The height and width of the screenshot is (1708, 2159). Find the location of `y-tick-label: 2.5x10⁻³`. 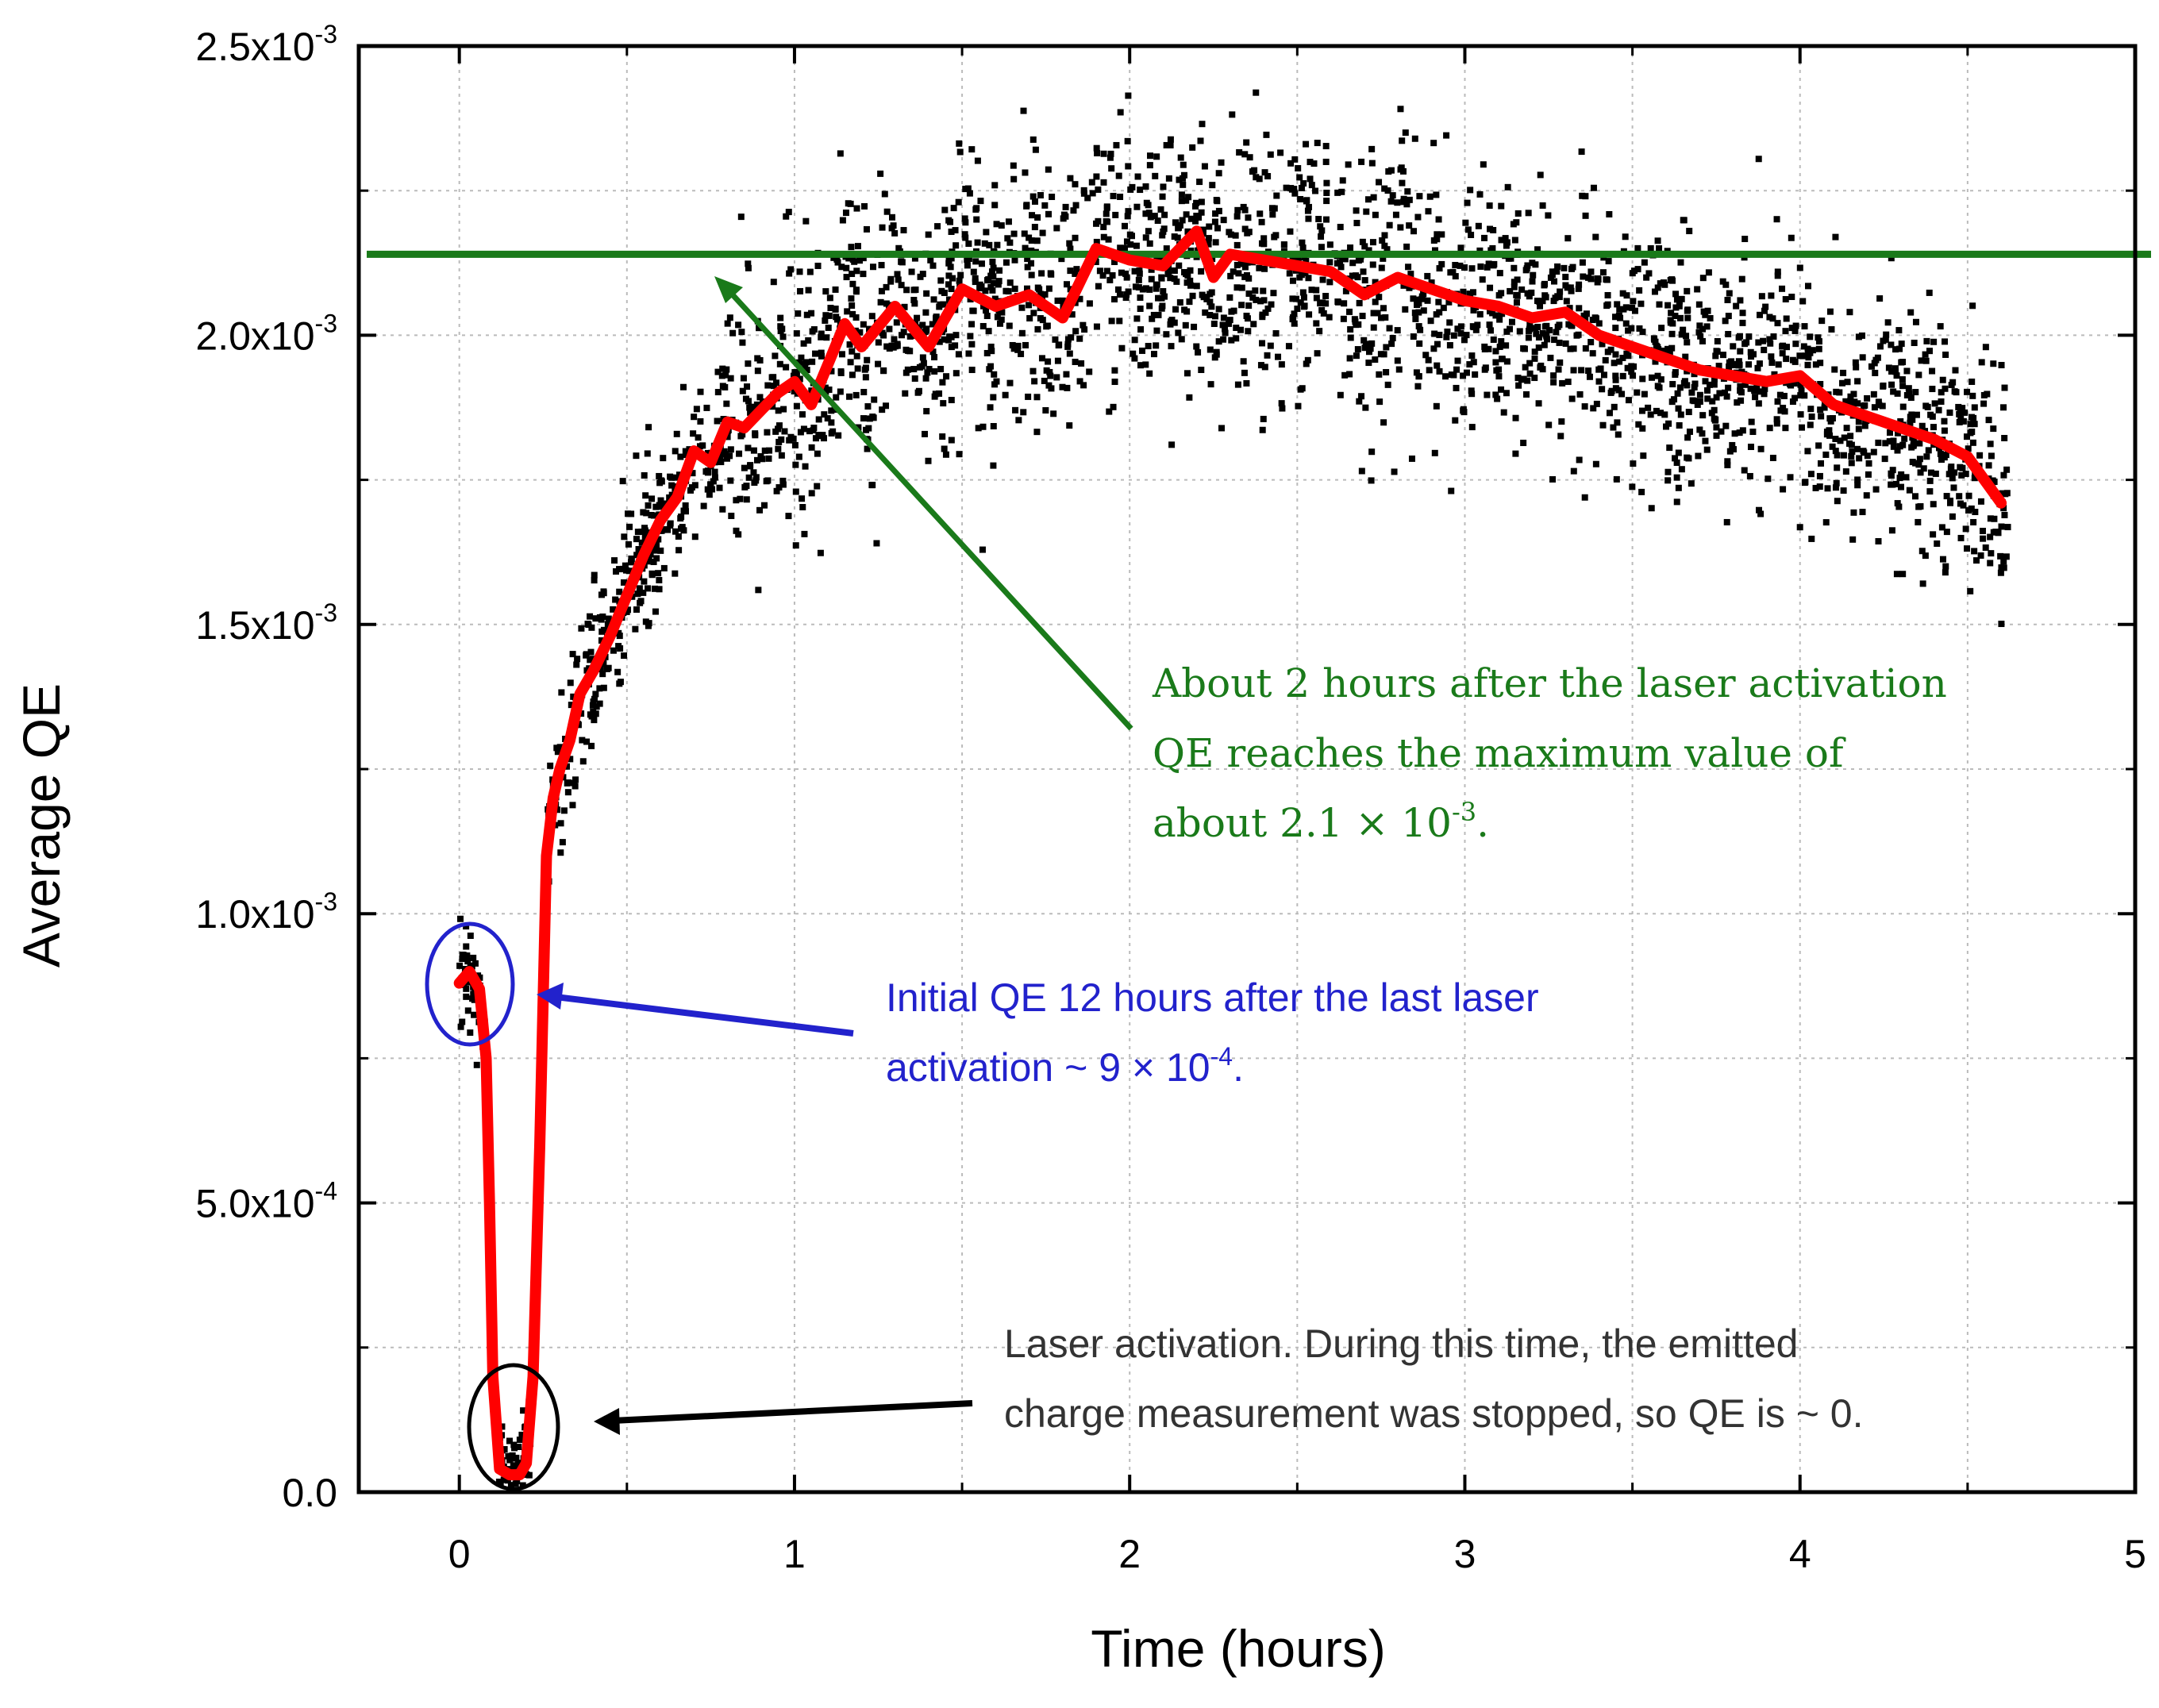

y-tick-label: 2.5x10⁻³ is located at coordinates (266, 44).